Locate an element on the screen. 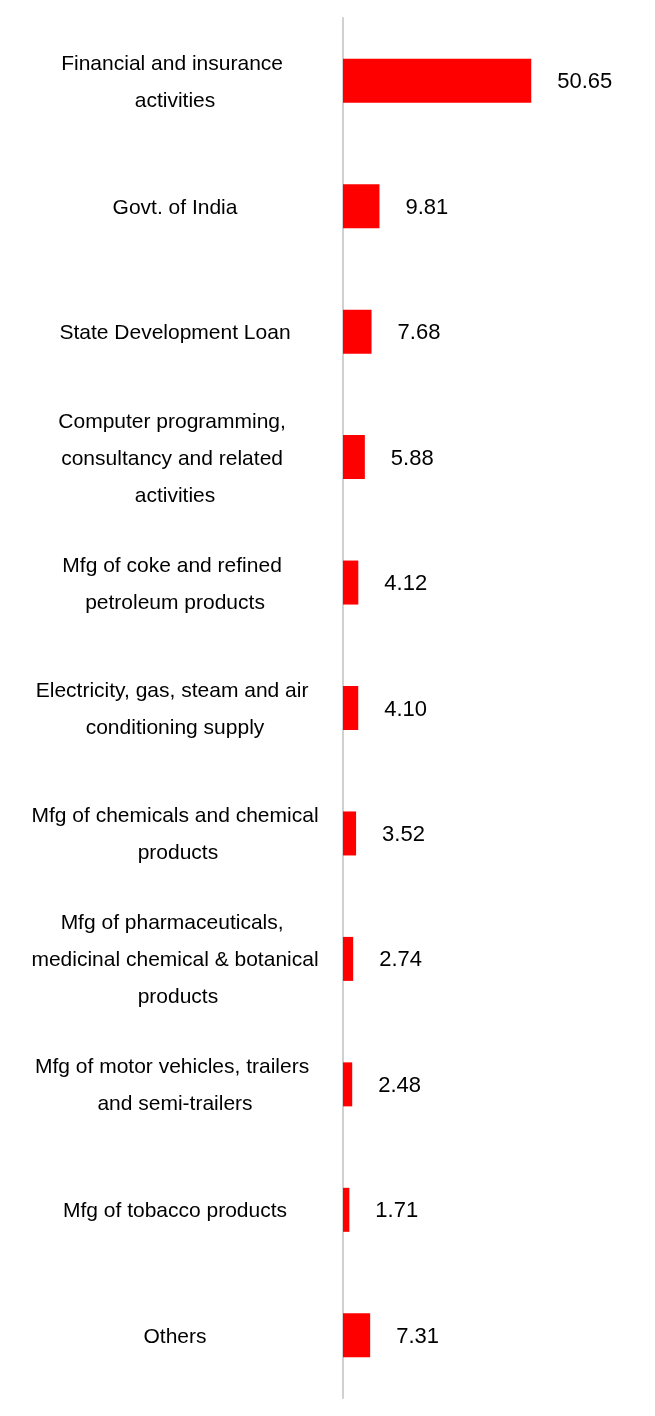 This screenshot has width=655, height=1416. data-label: 2.74 is located at coordinates (401, 959).